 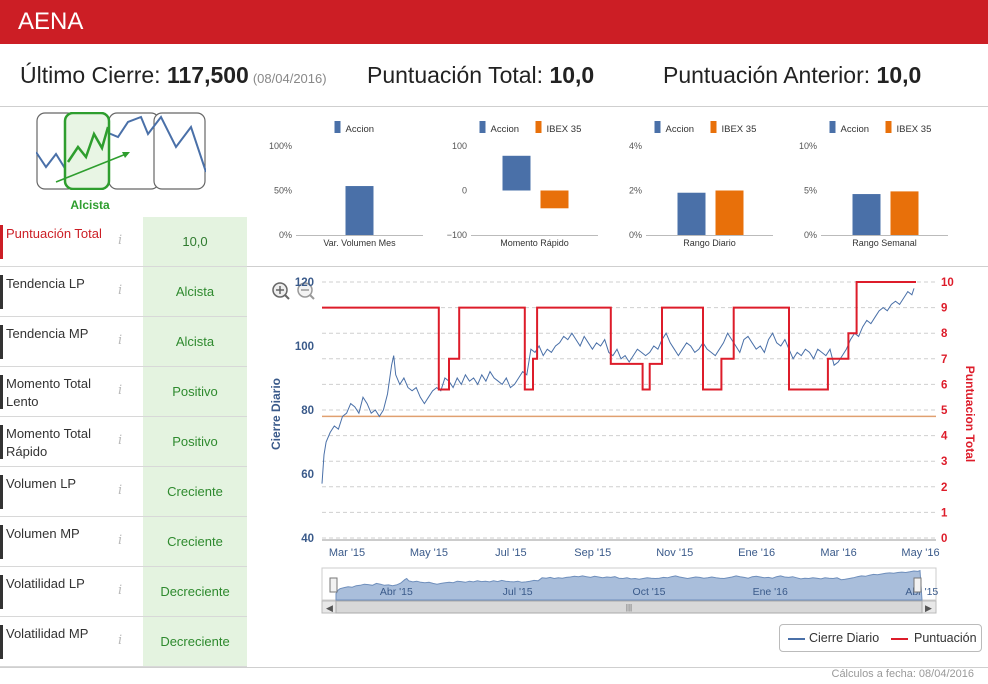 What do you see at coordinates (674, 553) in the screenshot?
I see `x-tick-label: Nov '15` at bounding box center [674, 553].